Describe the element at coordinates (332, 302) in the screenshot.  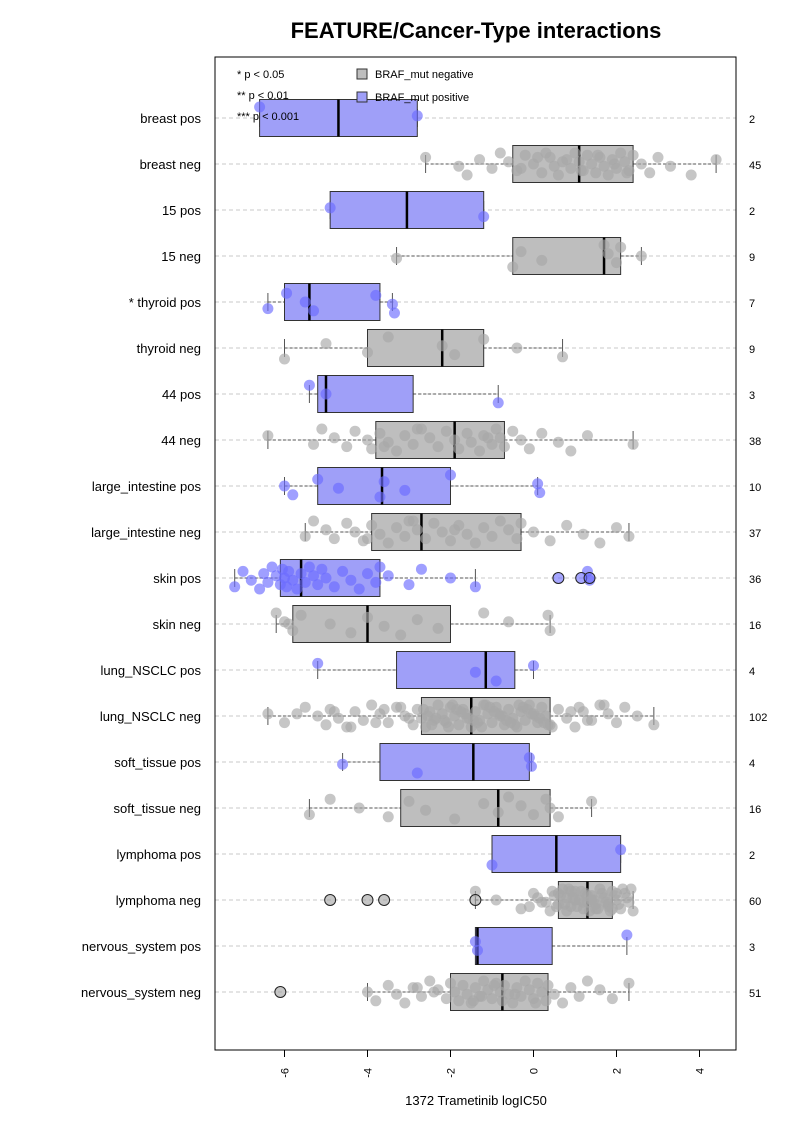
I see `box-iqr` at that location.